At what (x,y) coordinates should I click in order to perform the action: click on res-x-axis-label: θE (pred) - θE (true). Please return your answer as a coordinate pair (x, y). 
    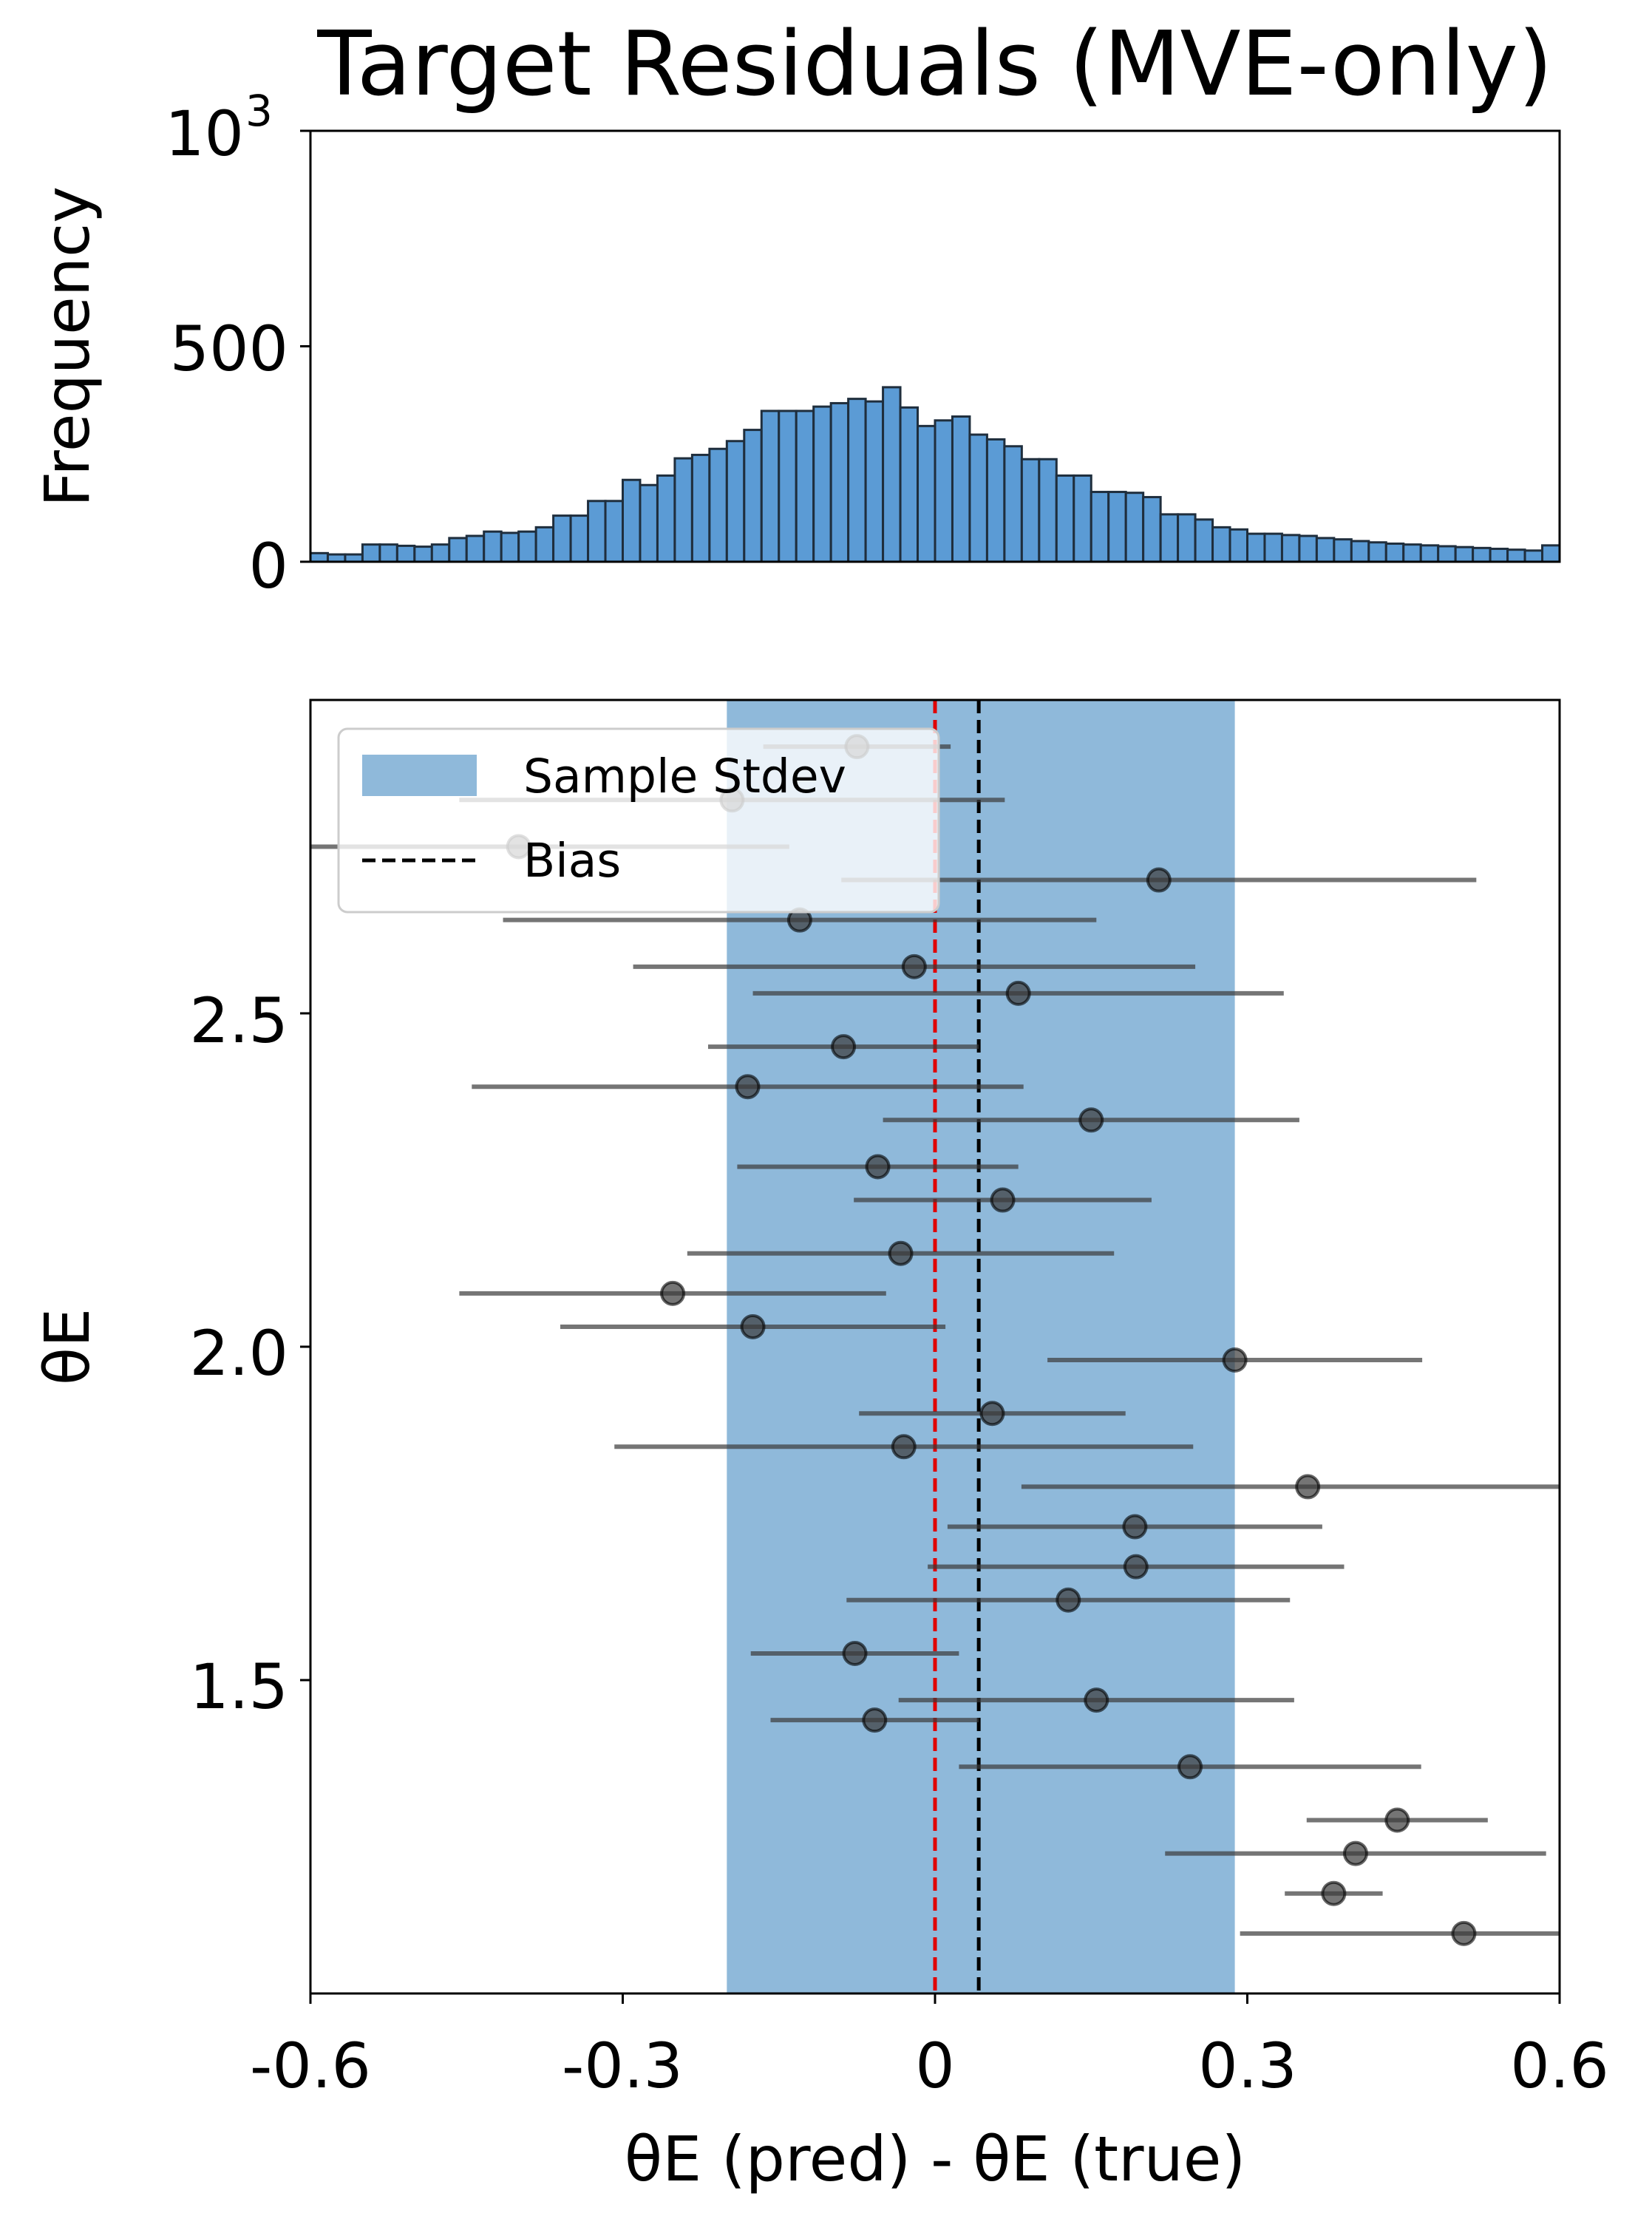
    Looking at the image, I should click on (935, 2159).